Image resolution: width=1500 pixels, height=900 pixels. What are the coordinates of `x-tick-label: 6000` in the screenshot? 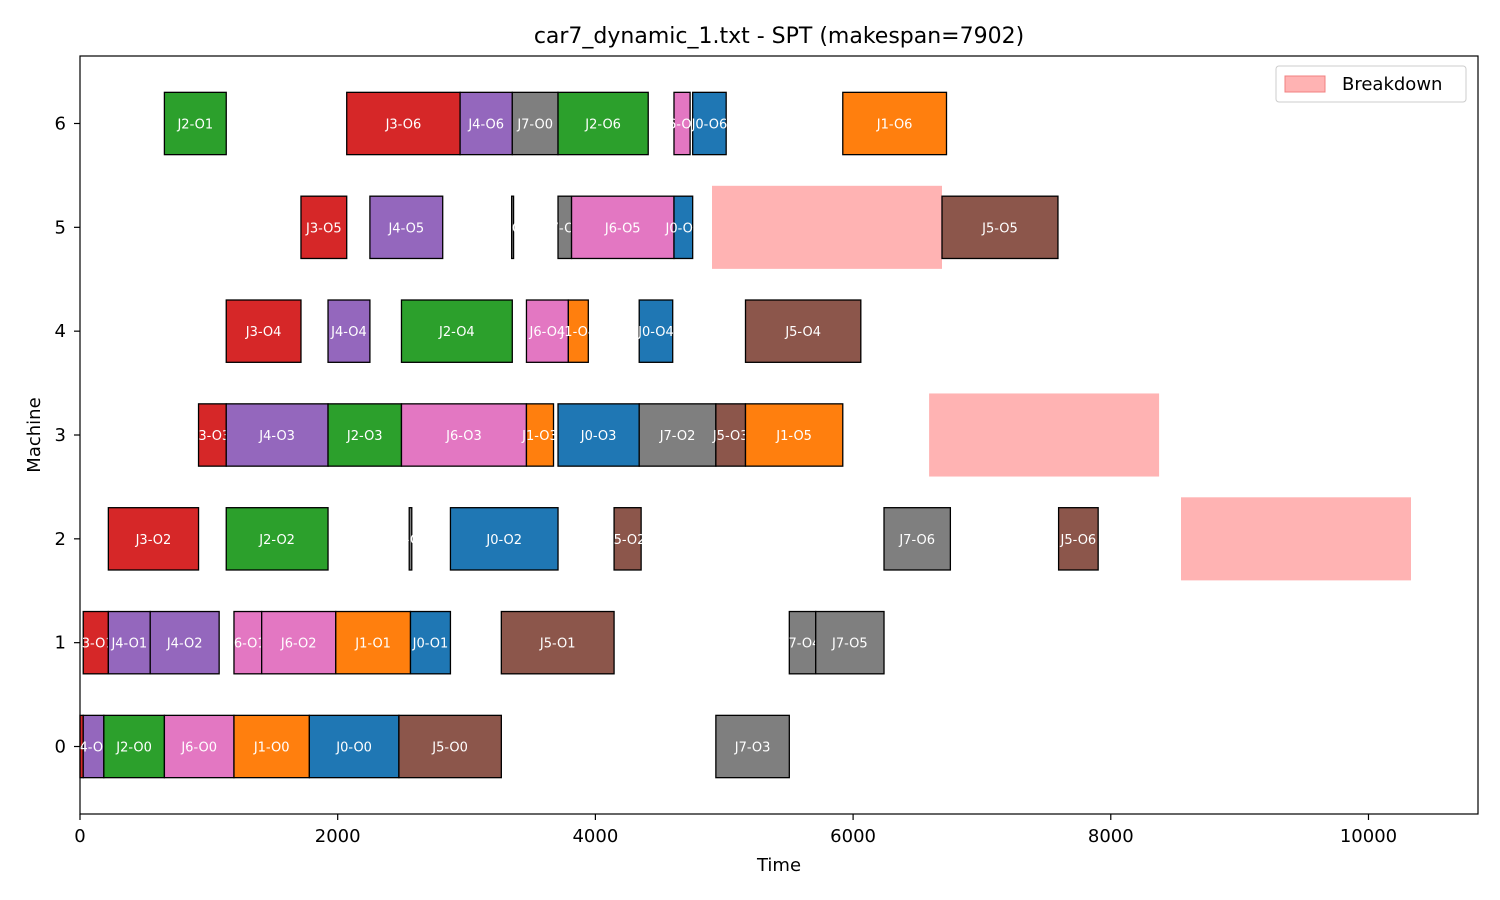 It's located at (853, 836).